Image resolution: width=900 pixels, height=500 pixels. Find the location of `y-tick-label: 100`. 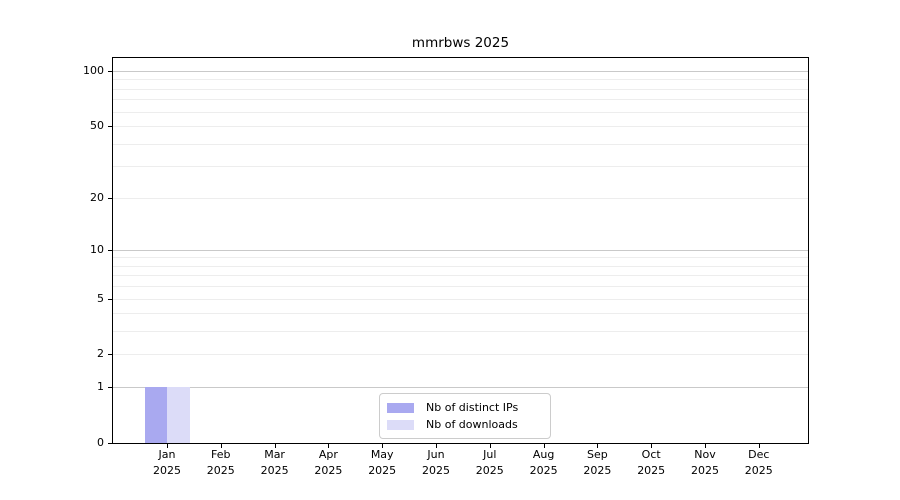

y-tick-label: 100 is located at coordinates (93, 70).